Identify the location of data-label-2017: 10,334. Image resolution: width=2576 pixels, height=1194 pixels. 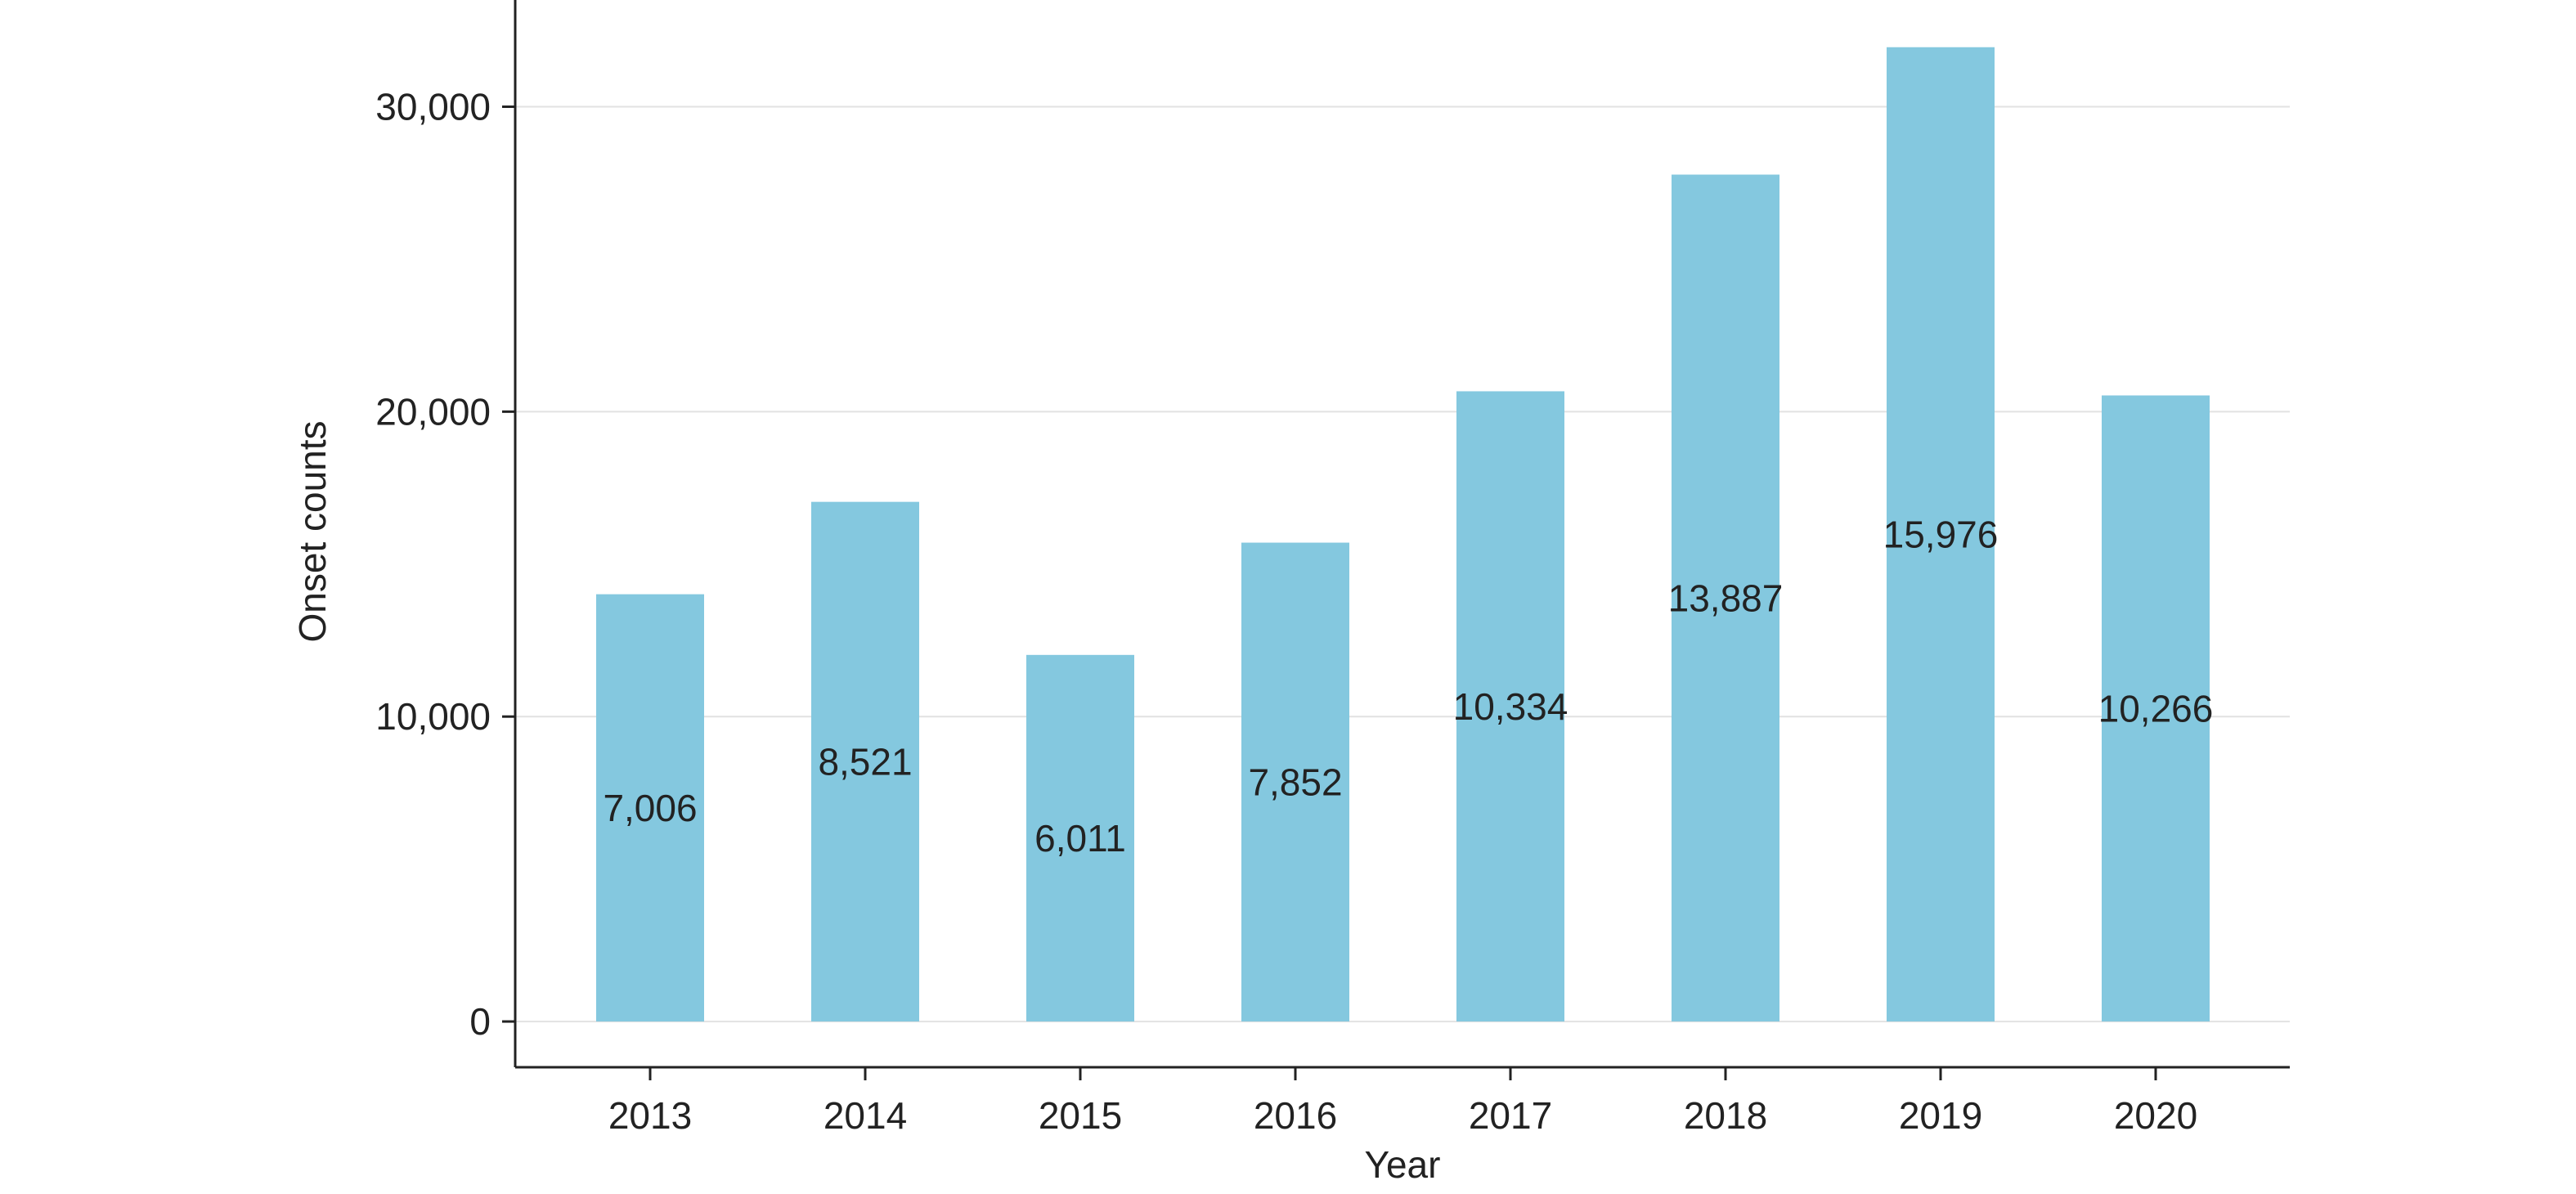
(1510, 706).